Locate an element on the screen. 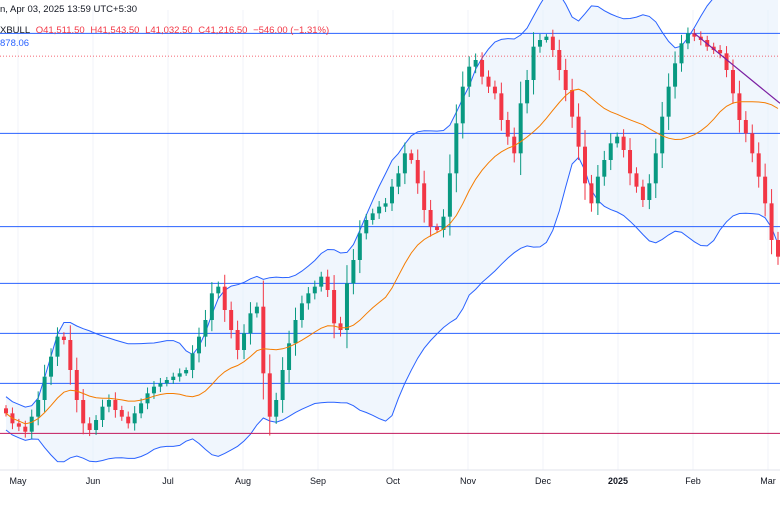 The height and width of the screenshot is (521, 780). trend-line is located at coordinates (736, 68).